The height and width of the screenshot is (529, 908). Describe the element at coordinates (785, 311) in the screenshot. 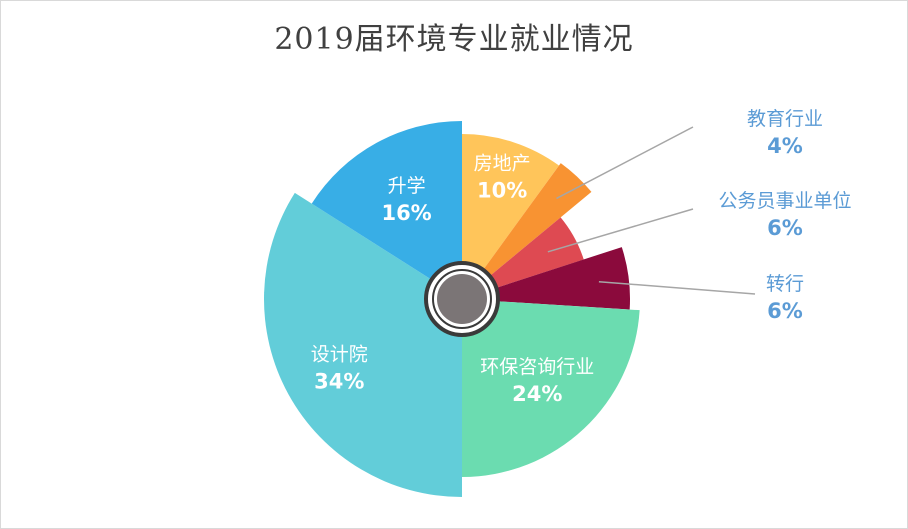

I see `slice-value-career-change: 6%` at that location.